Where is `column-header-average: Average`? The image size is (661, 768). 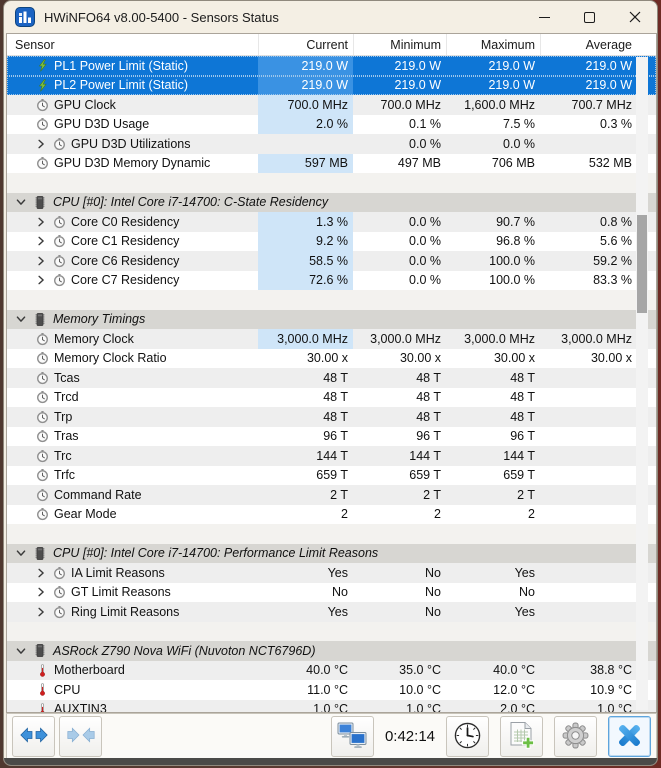
column-header-average: Average is located at coordinates (598, 44).